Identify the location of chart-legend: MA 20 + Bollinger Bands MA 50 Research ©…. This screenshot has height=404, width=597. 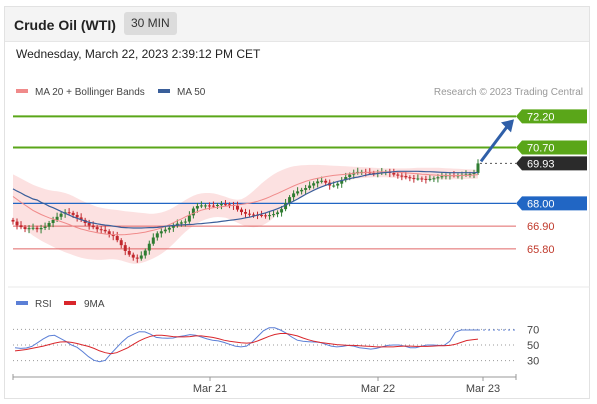
(299, 92).